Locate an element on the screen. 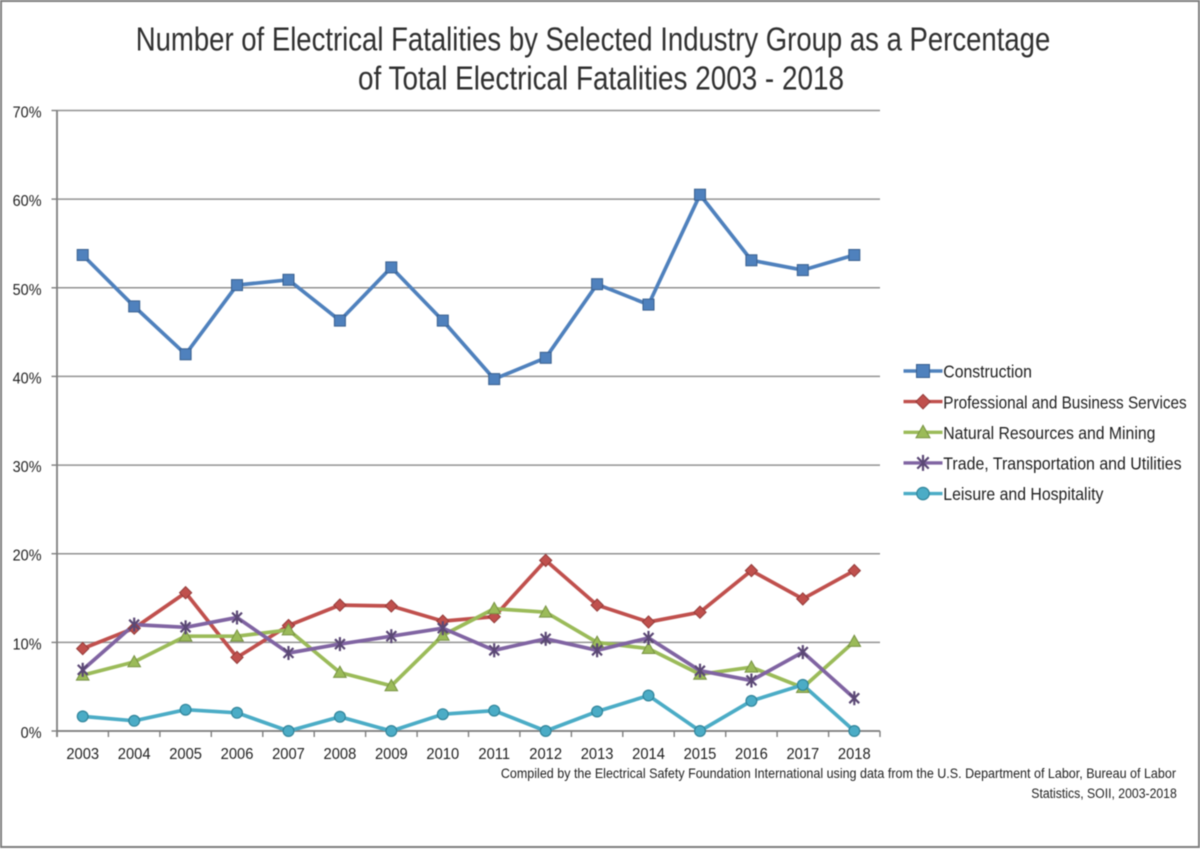  svg-text: 30% is located at coordinates (27, 467).